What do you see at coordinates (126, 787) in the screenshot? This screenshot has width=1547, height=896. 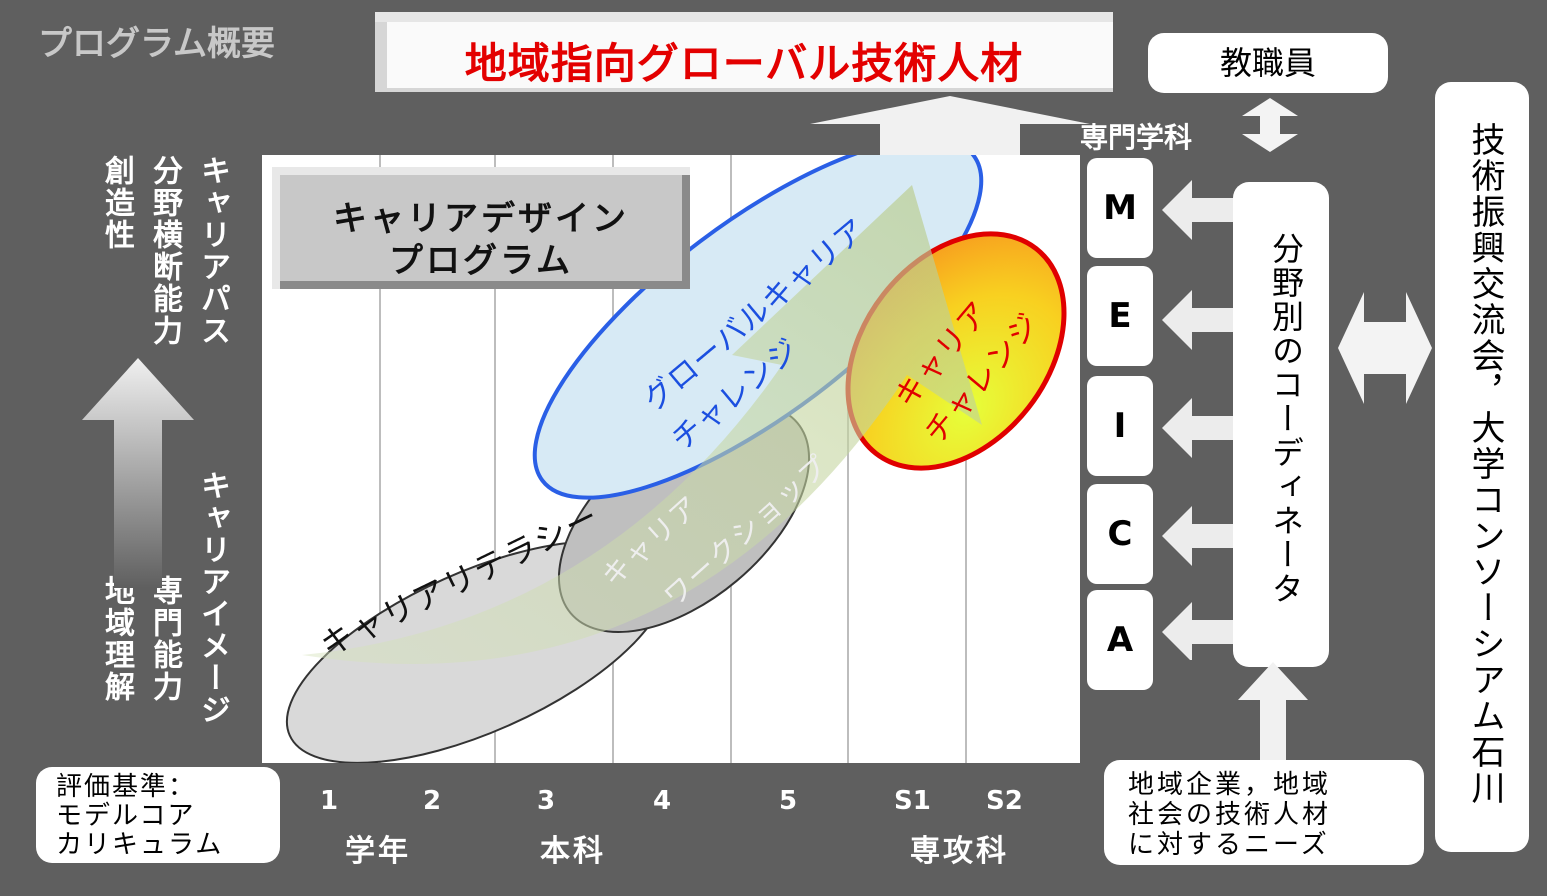 I see `criteria-line-1: 評価基準：` at bounding box center [126, 787].